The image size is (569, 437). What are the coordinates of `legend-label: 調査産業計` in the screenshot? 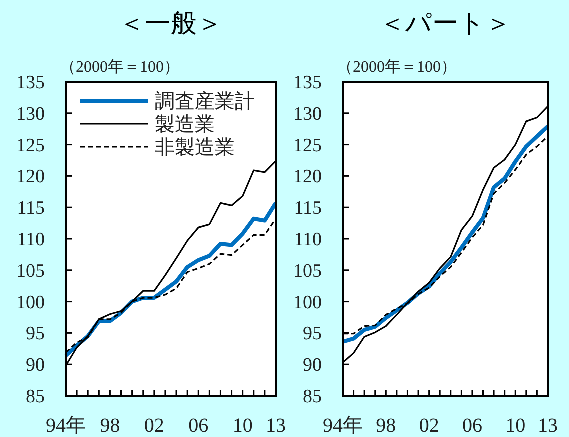 It's located at (205, 102).